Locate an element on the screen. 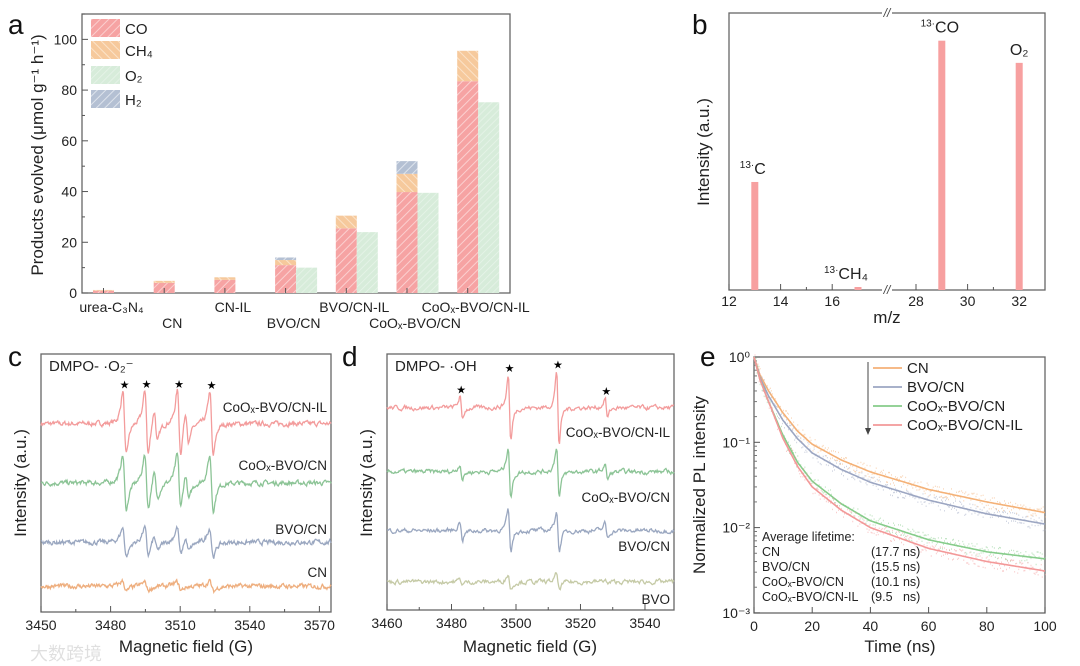 Image resolution: width=1080 pixels, height=666 pixels. panel-label-a: a is located at coordinates (16, 24).